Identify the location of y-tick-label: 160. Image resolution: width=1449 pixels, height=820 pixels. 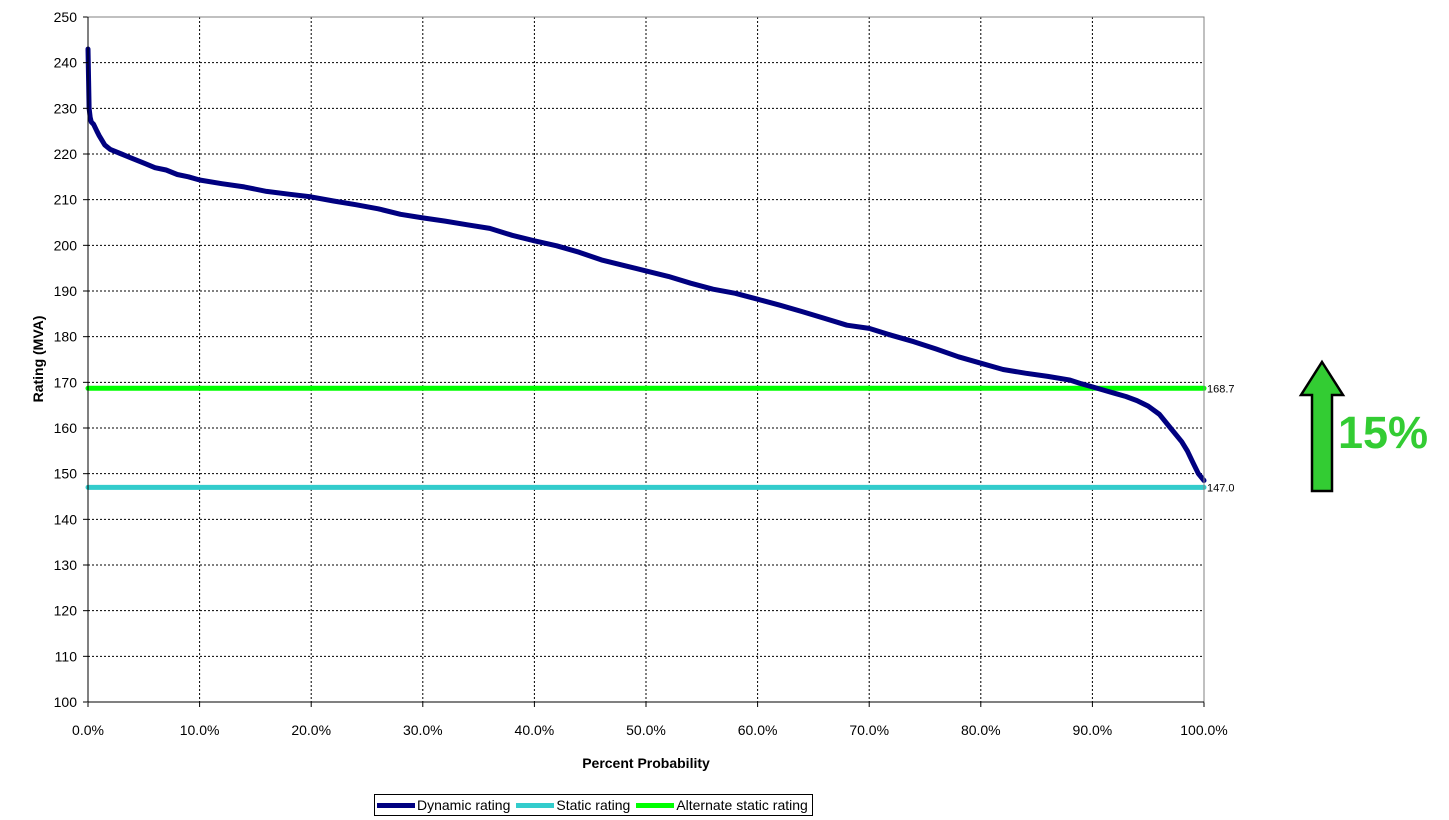
(66, 428).